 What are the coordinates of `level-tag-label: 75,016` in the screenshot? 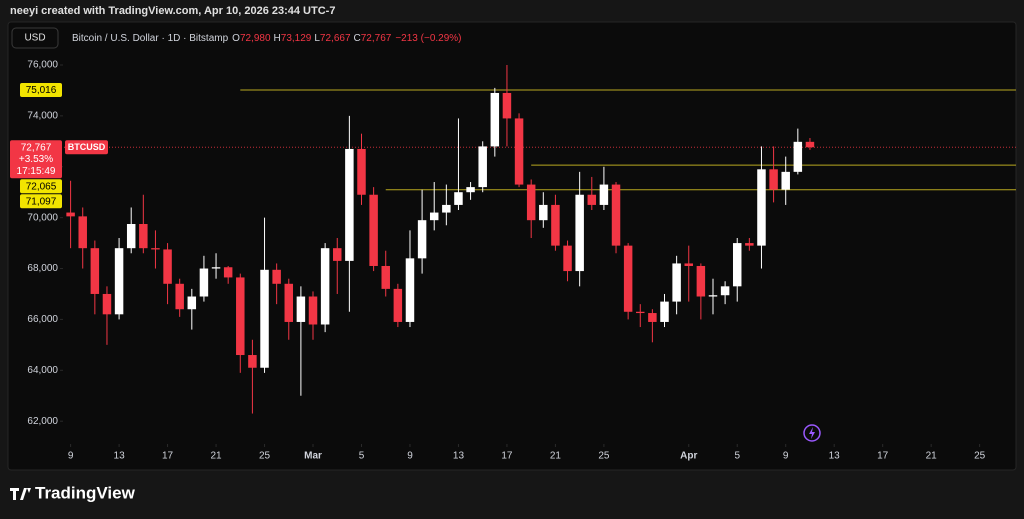 It's located at (41, 90).